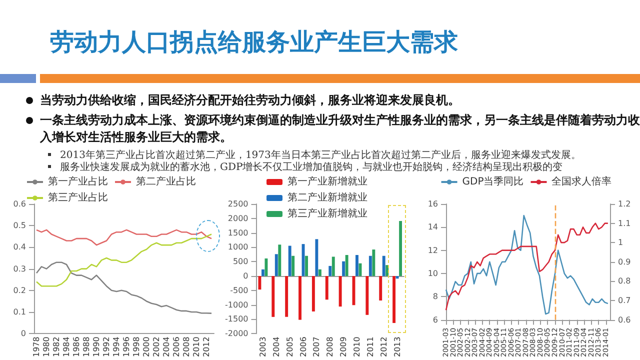  What do you see at coordinates (332, 129) in the screenshot?
I see `text: 一条主线劳动力成本上涨、资源环境约束倒逼的制造业升级对生产性服务业的需求，另一条主线是伴随着劳动力收入增长对生活性服务业巨大的需求。` at bounding box center [332, 129].